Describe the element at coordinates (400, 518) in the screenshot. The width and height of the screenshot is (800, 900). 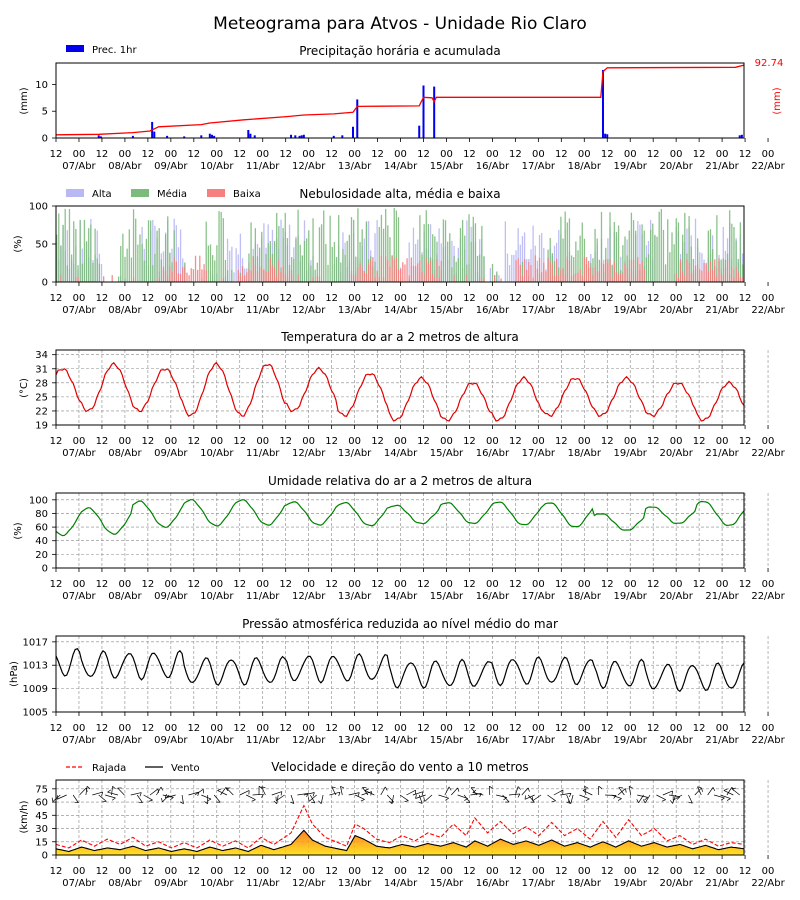
I see `humidity-line` at that location.